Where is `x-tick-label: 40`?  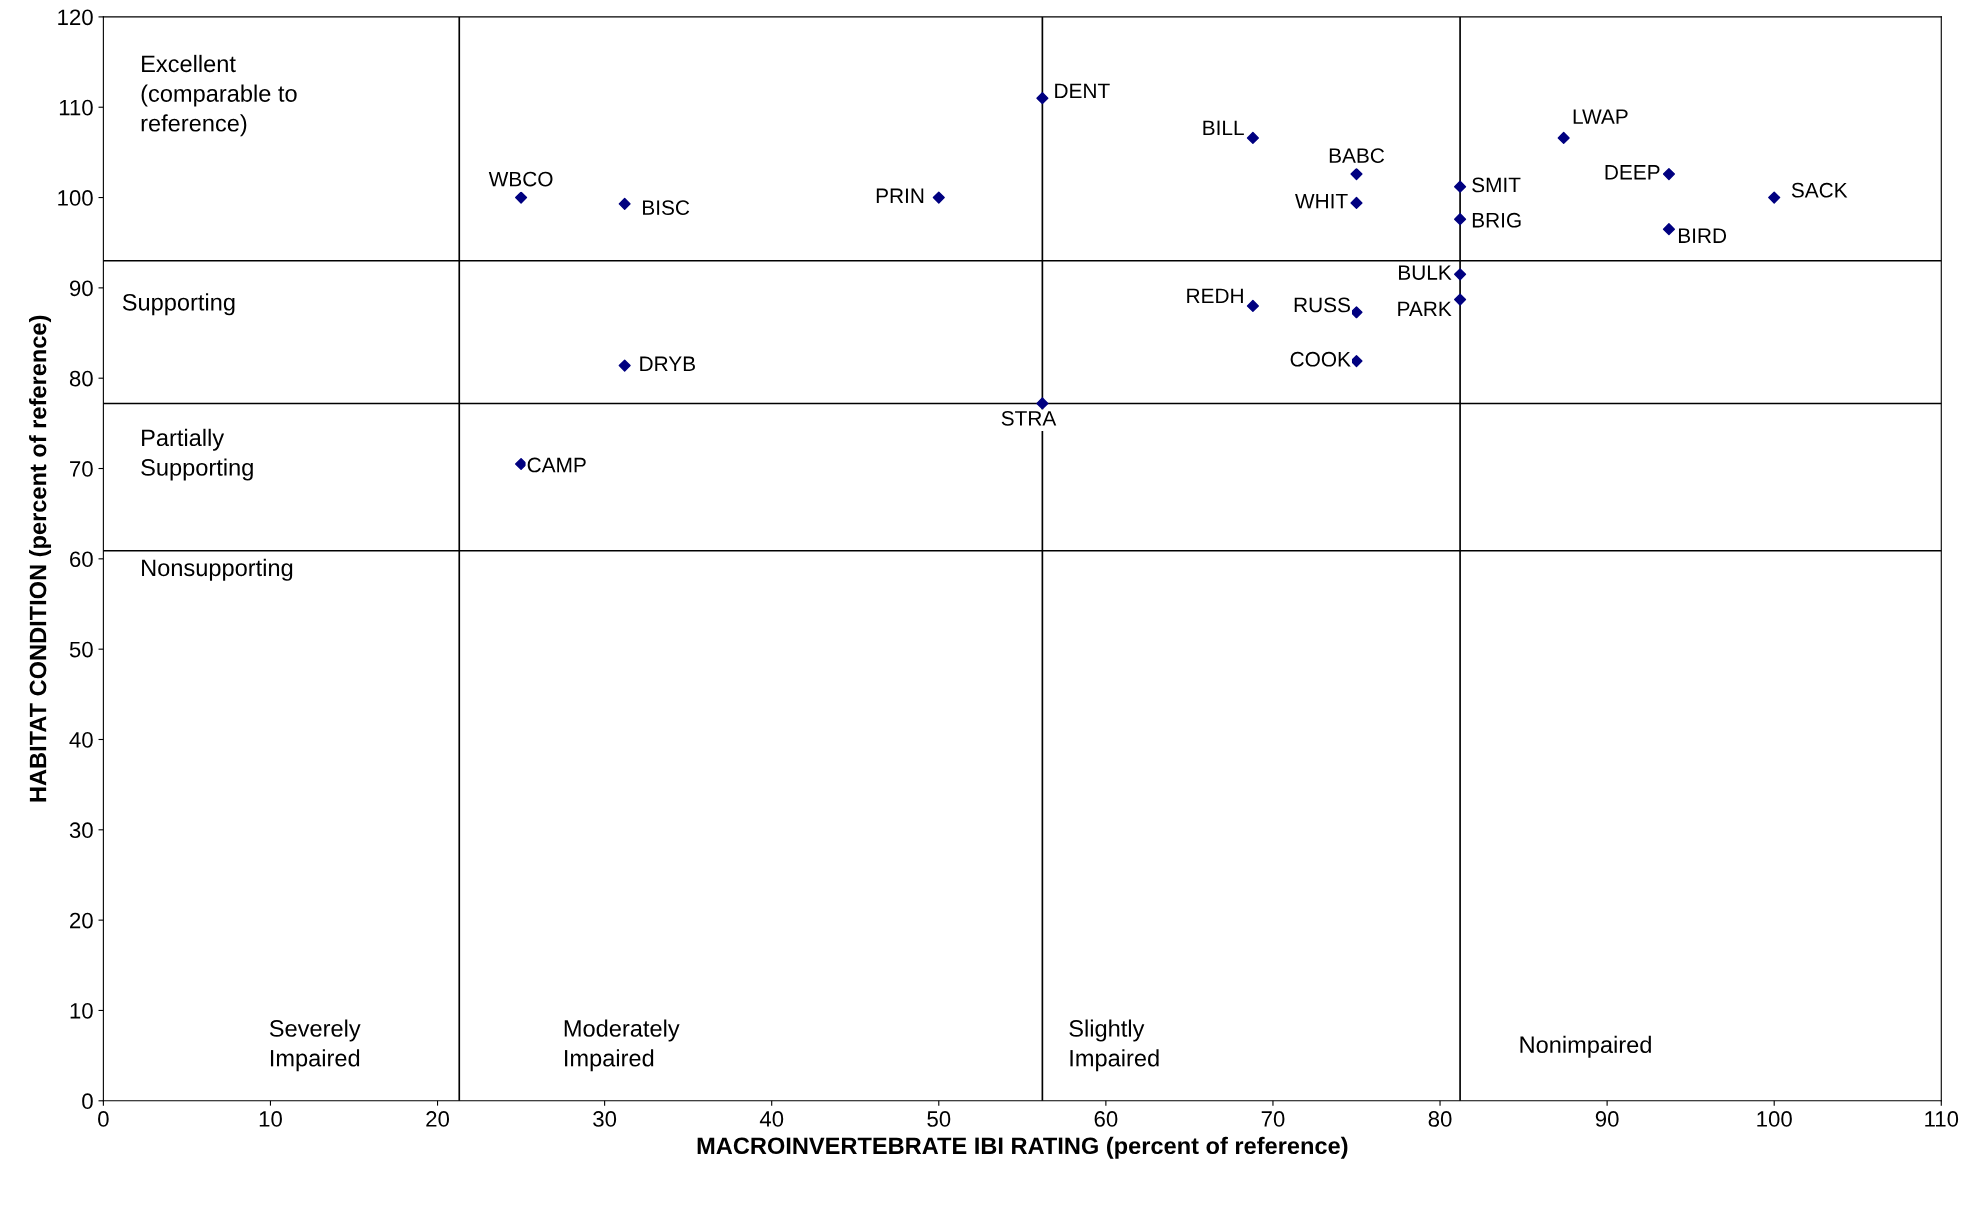 x-tick-label: 40 is located at coordinates (771, 1119).